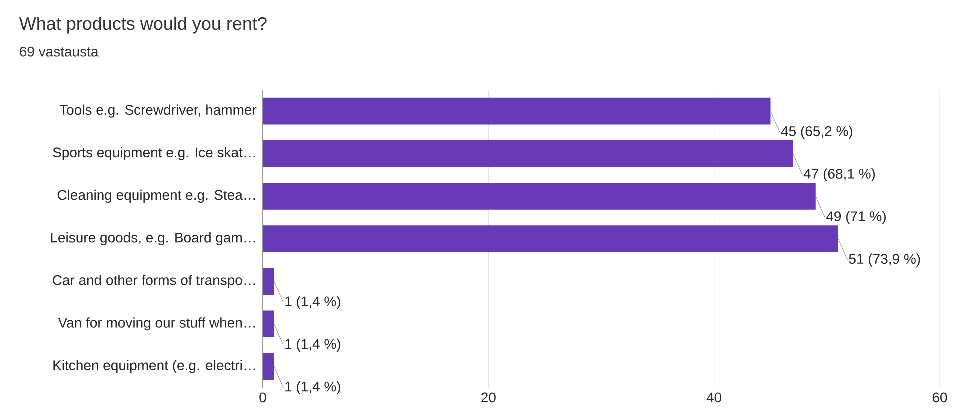 The height and width of the screenshot is (414, 955). I want to click on text: 69 vastausta, so click(59, 51).